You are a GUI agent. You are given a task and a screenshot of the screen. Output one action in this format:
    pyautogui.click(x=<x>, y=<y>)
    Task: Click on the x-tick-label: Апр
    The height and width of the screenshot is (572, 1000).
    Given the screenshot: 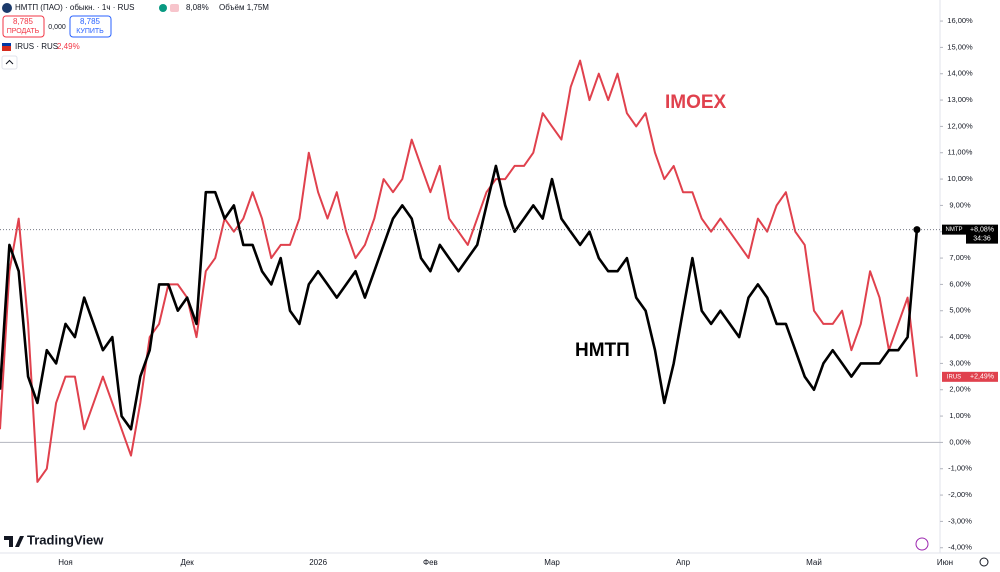 What is the action you would take?
    pyautogui.click(x=683, y=562)
    